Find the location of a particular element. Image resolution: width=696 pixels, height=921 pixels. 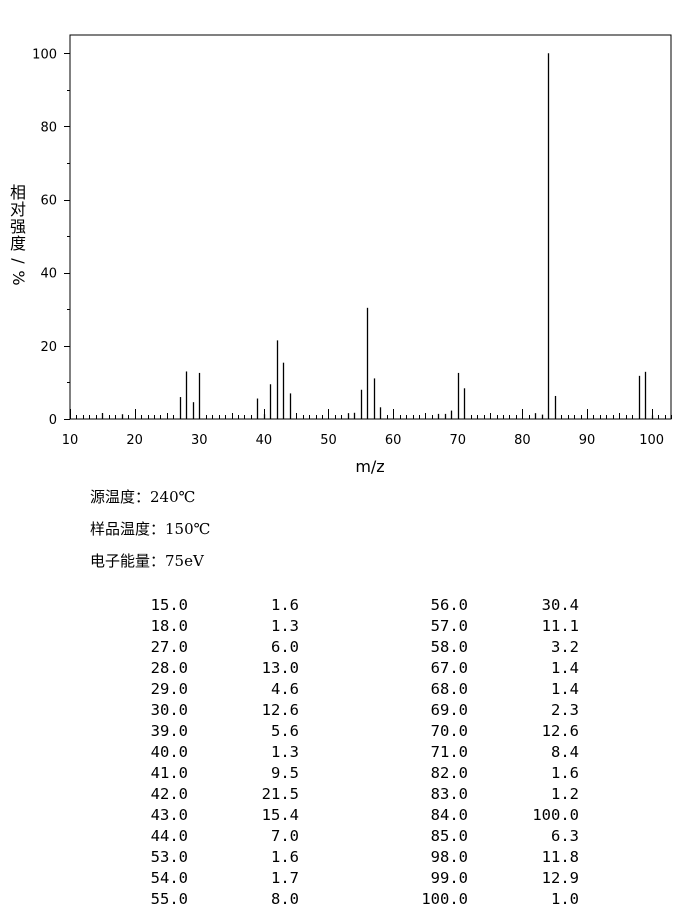

intensity-cell: 12.9 is located at coordinates (560, 878).